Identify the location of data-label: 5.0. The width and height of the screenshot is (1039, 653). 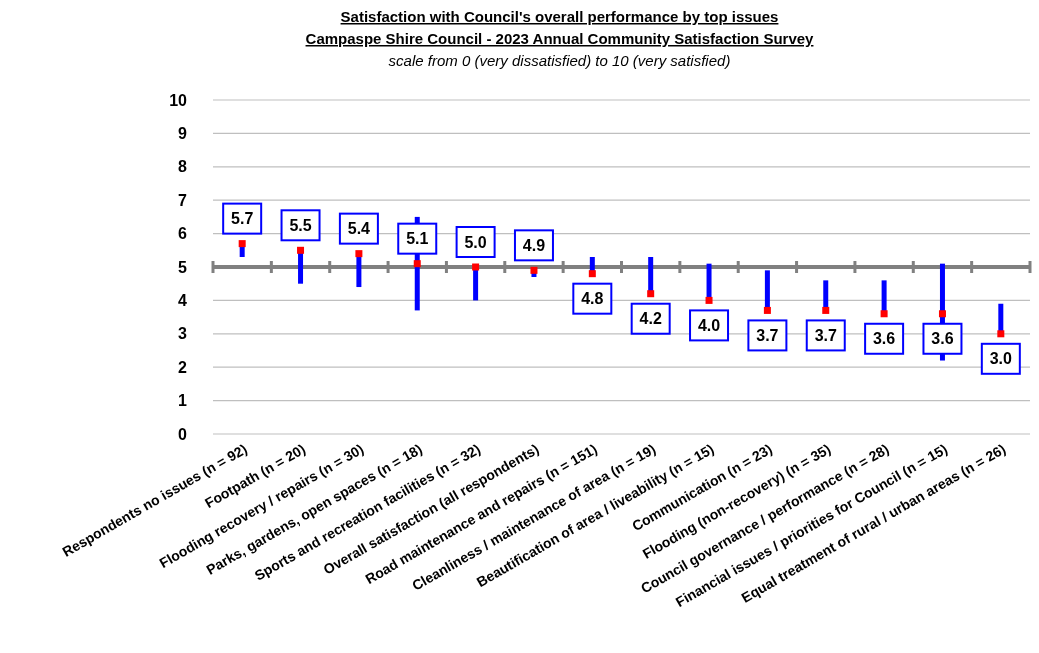
(475, 242).